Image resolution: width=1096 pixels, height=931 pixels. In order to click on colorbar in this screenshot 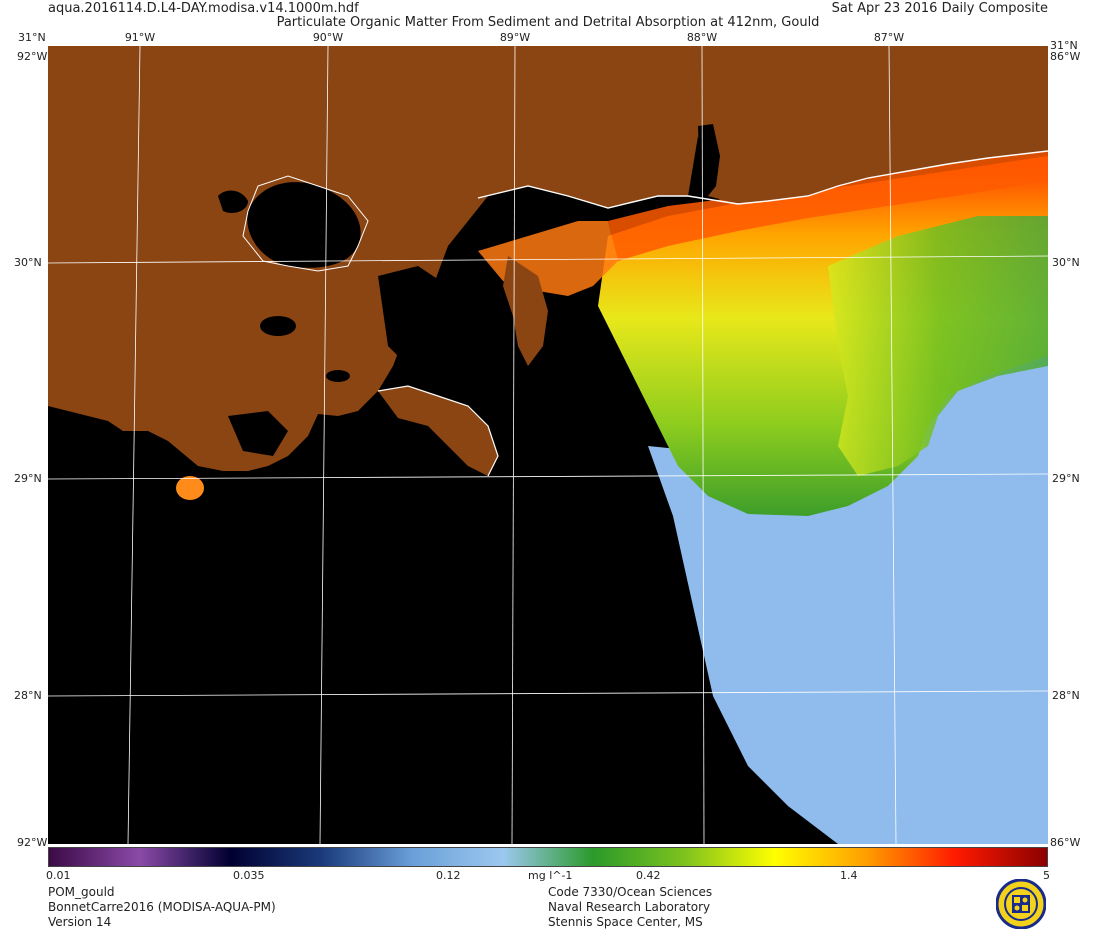, I will do `click(548, 857)`.